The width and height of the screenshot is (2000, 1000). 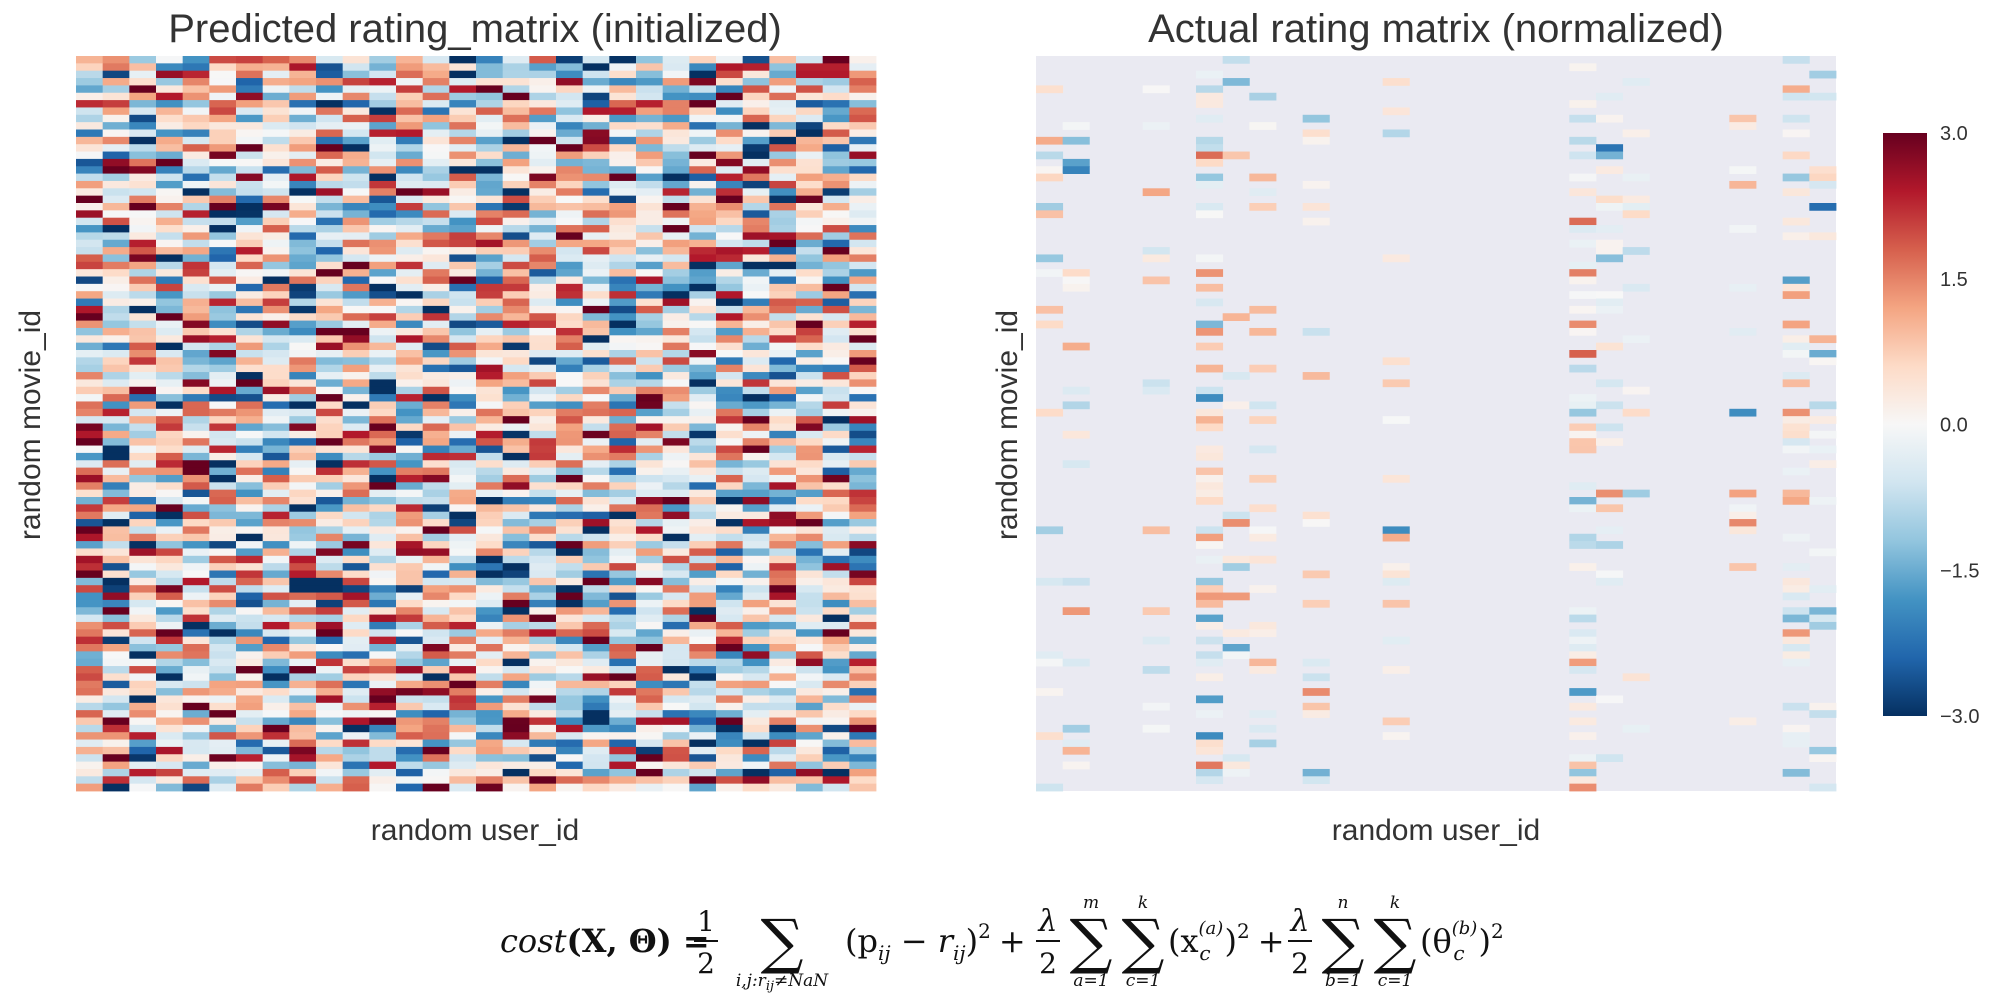 What do you see at coordinates (1959, 571) in the screenshot?
I see `colorbar-tick-label: −1.5` at bounding box center [1959, 571].